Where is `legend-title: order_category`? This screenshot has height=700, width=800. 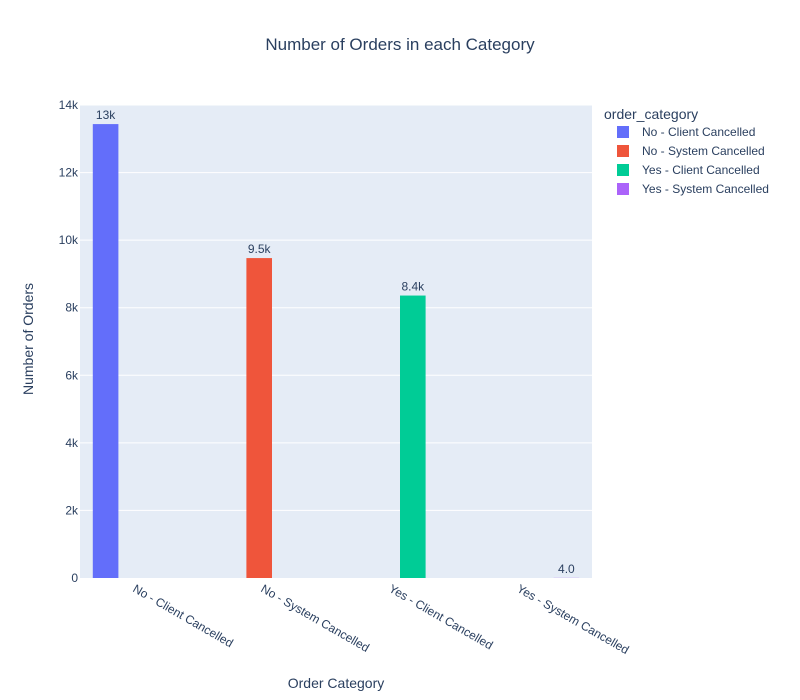
legend-title: order_category is located at coordinates (651, 114).